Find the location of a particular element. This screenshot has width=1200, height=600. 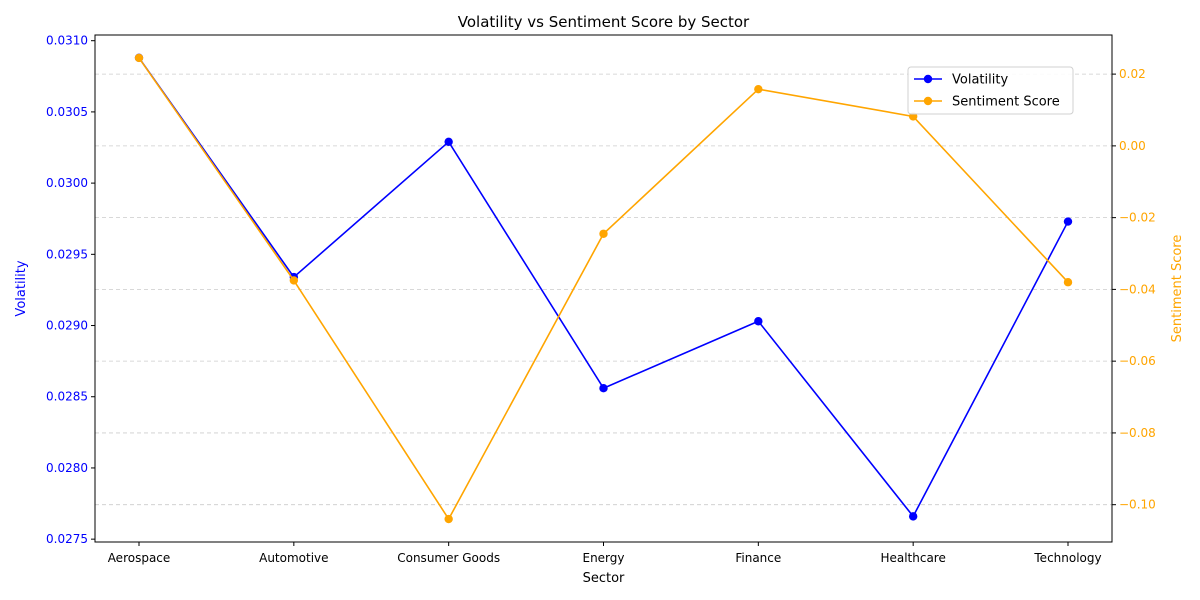

legend-box is located at coordinates (990, 90).